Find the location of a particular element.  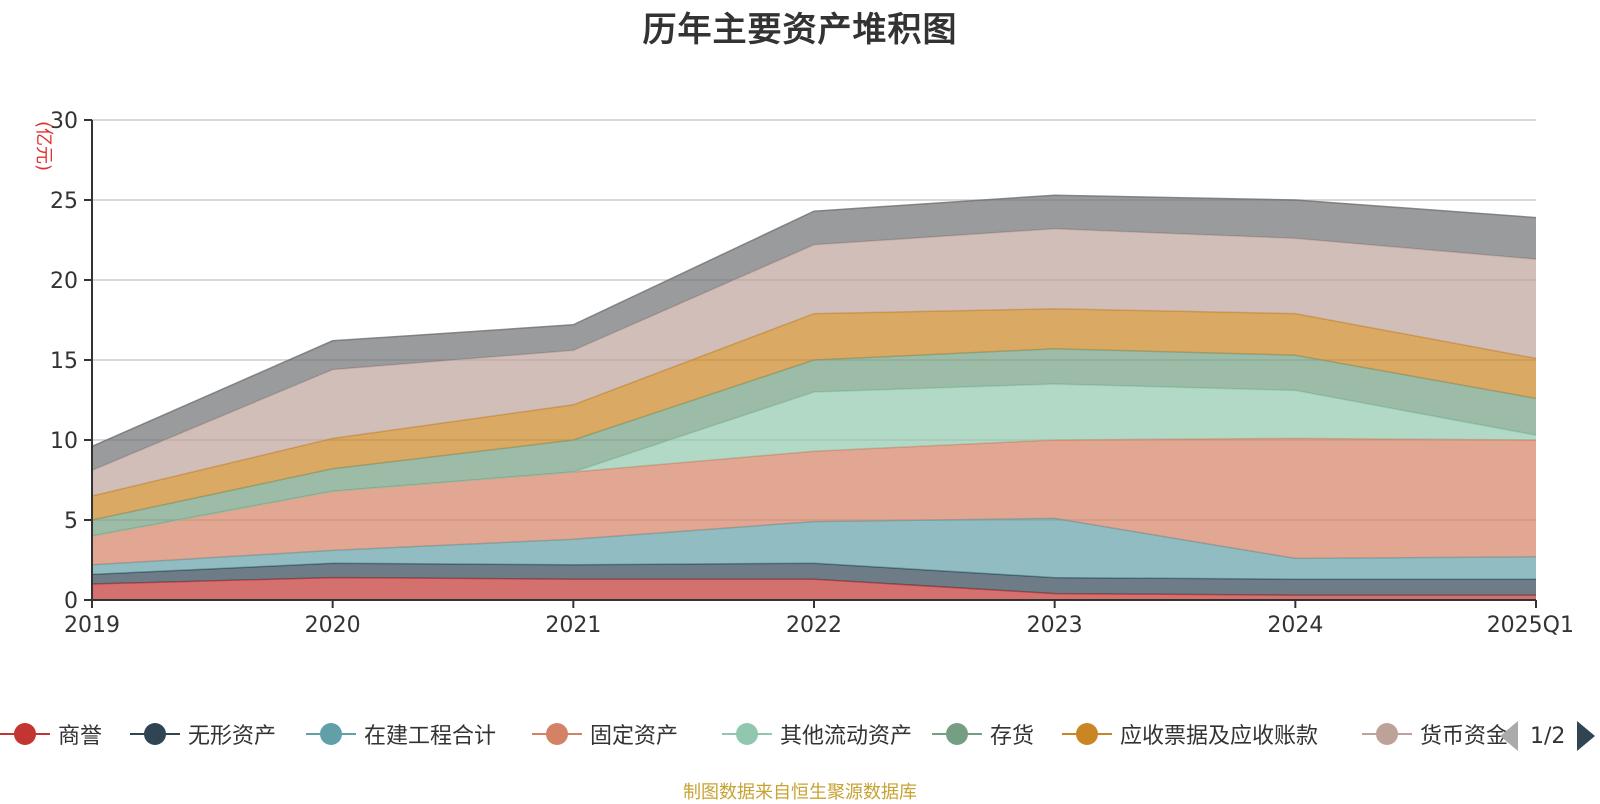

y-tick-label-0: 0 is located at coordinates (71, 601).